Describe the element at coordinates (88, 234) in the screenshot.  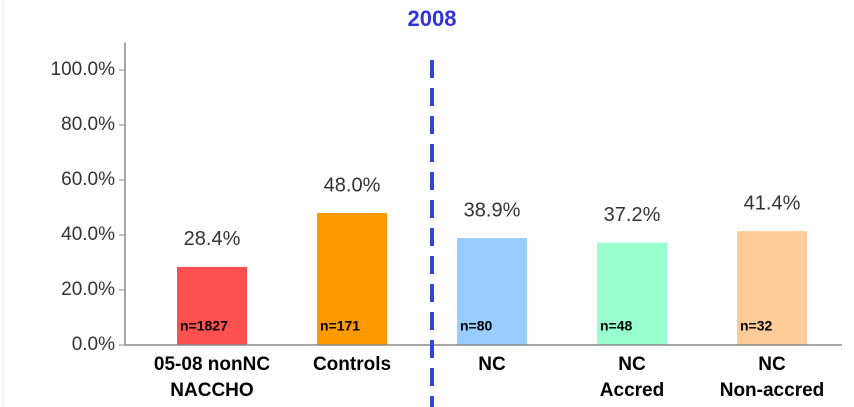
I see `y-tick-label: 40.0%` at that location.